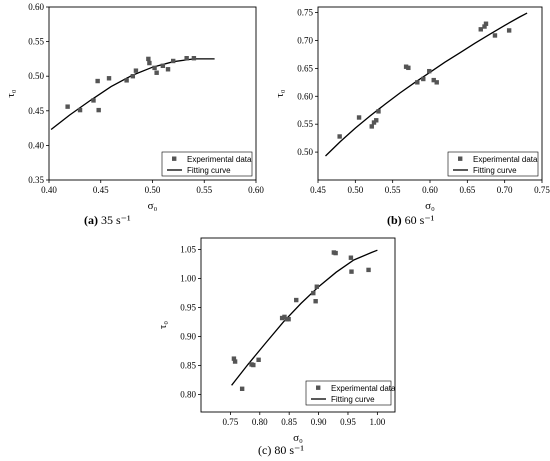 The image size is (550, 461). Describe the element at coordinates (114, 220) in the screenshot. I see `panel-caption-rate: 35 s⁻¹` at that location.